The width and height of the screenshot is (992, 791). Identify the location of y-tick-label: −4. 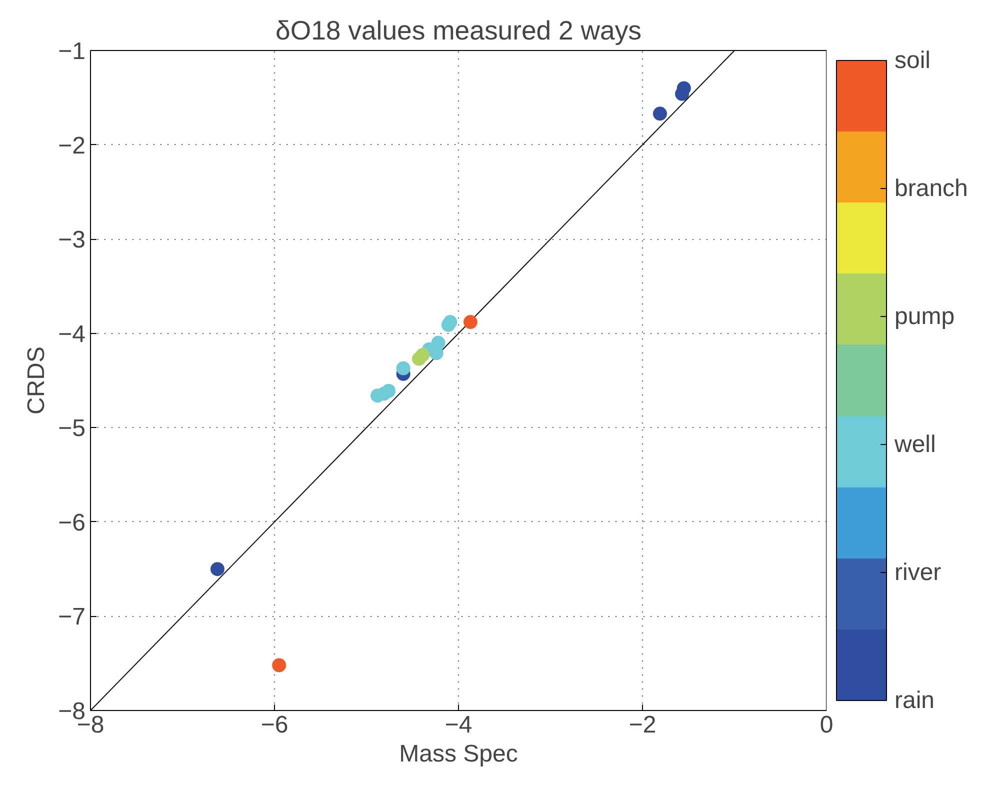
(72, 334).